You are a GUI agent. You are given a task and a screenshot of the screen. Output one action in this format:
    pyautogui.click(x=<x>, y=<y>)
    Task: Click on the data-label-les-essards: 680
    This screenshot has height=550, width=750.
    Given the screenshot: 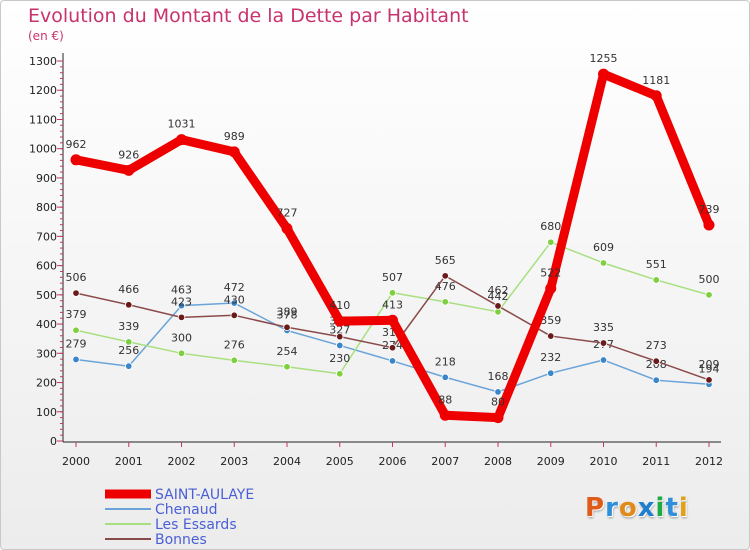 What is the action you would take?
    pyautogui.click(x=550, y=226)
    